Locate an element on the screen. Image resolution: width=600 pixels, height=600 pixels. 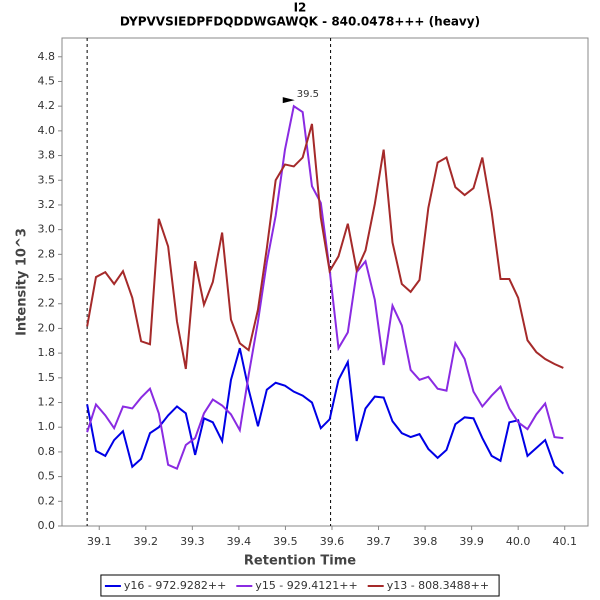
x-tick-label: 39.9 is located at coordinates (471, 541).